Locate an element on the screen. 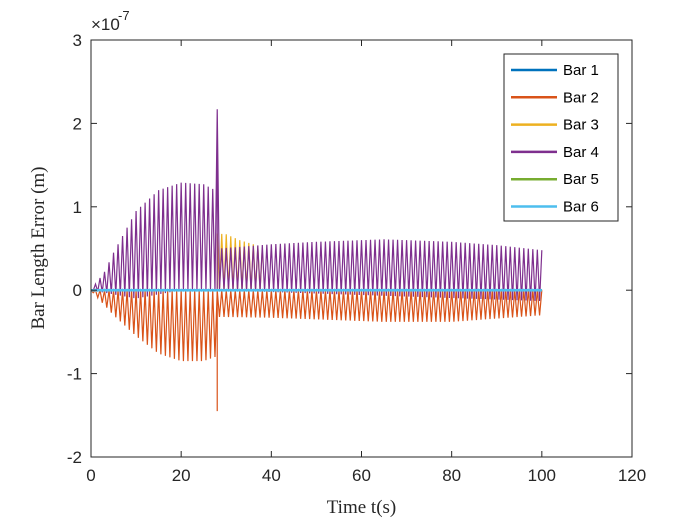 The width and height of the screenshot is (700, 525). legend-label-5: Bar 5 is located at coordinates (581, 179).